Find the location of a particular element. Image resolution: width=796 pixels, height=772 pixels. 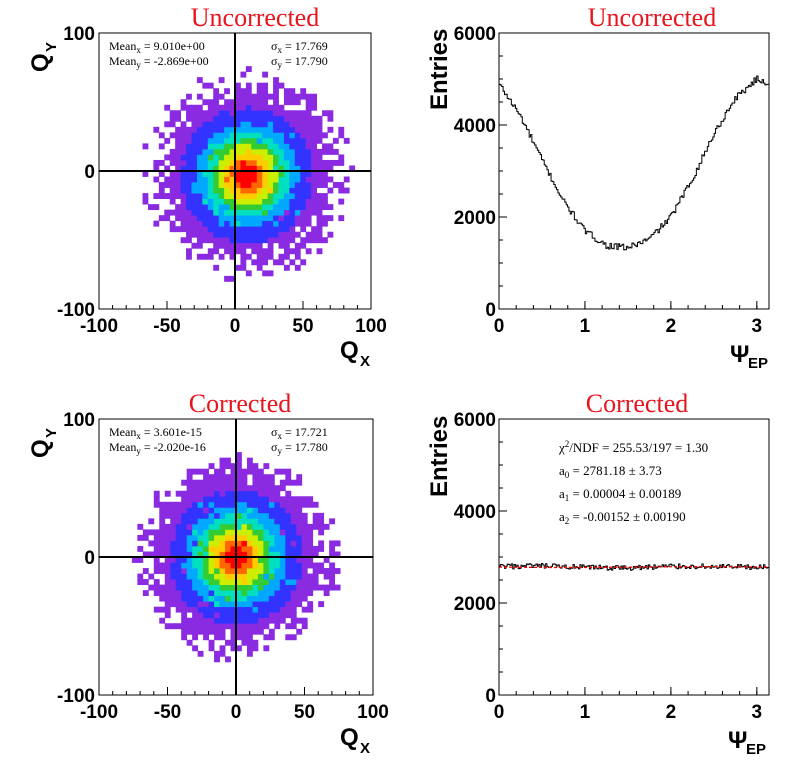

x-tick-label: 50 is located at coordinates (302, 326).